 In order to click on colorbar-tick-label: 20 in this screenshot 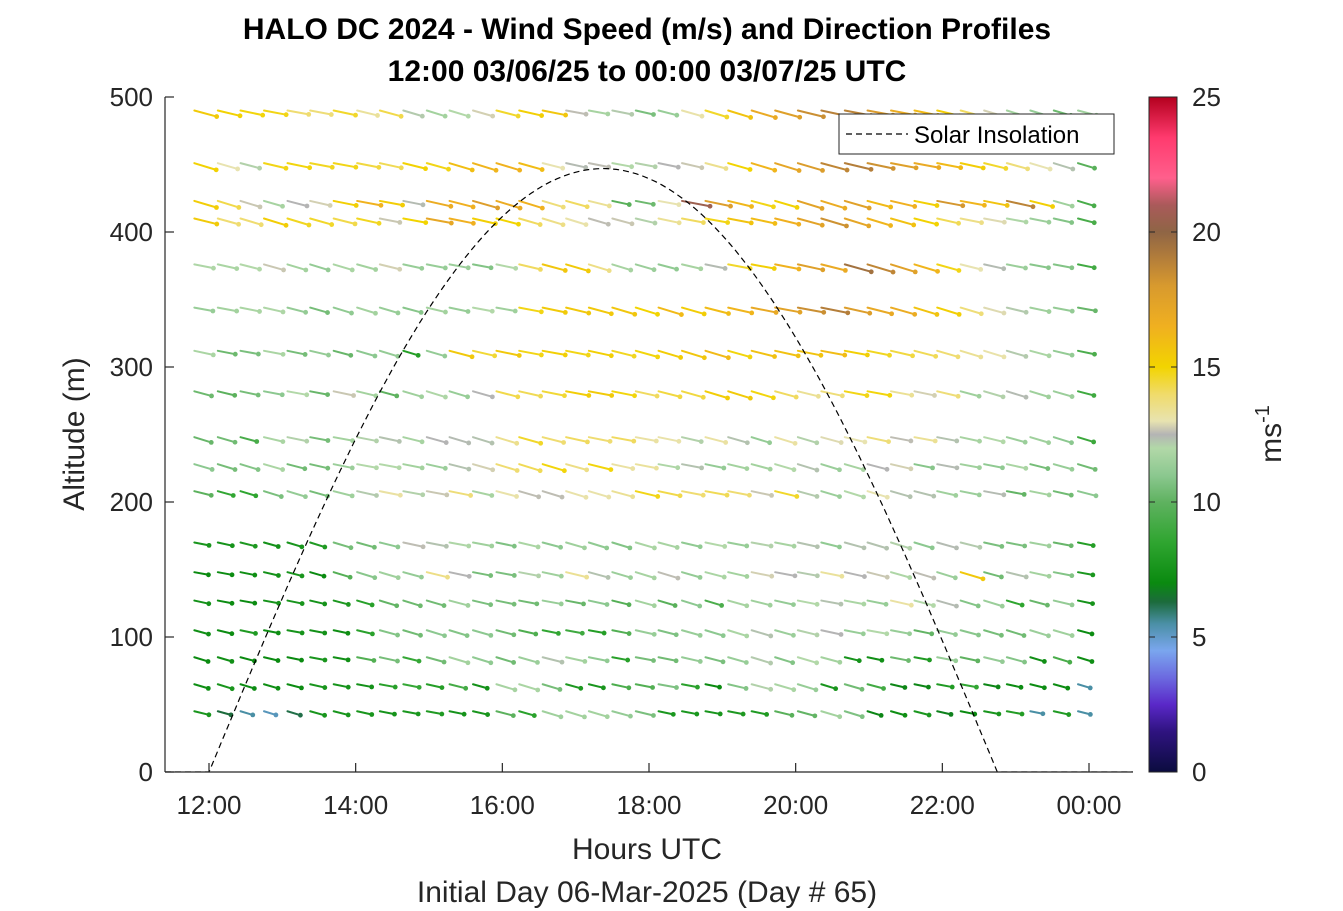, I will do `click(1206, 232)`.